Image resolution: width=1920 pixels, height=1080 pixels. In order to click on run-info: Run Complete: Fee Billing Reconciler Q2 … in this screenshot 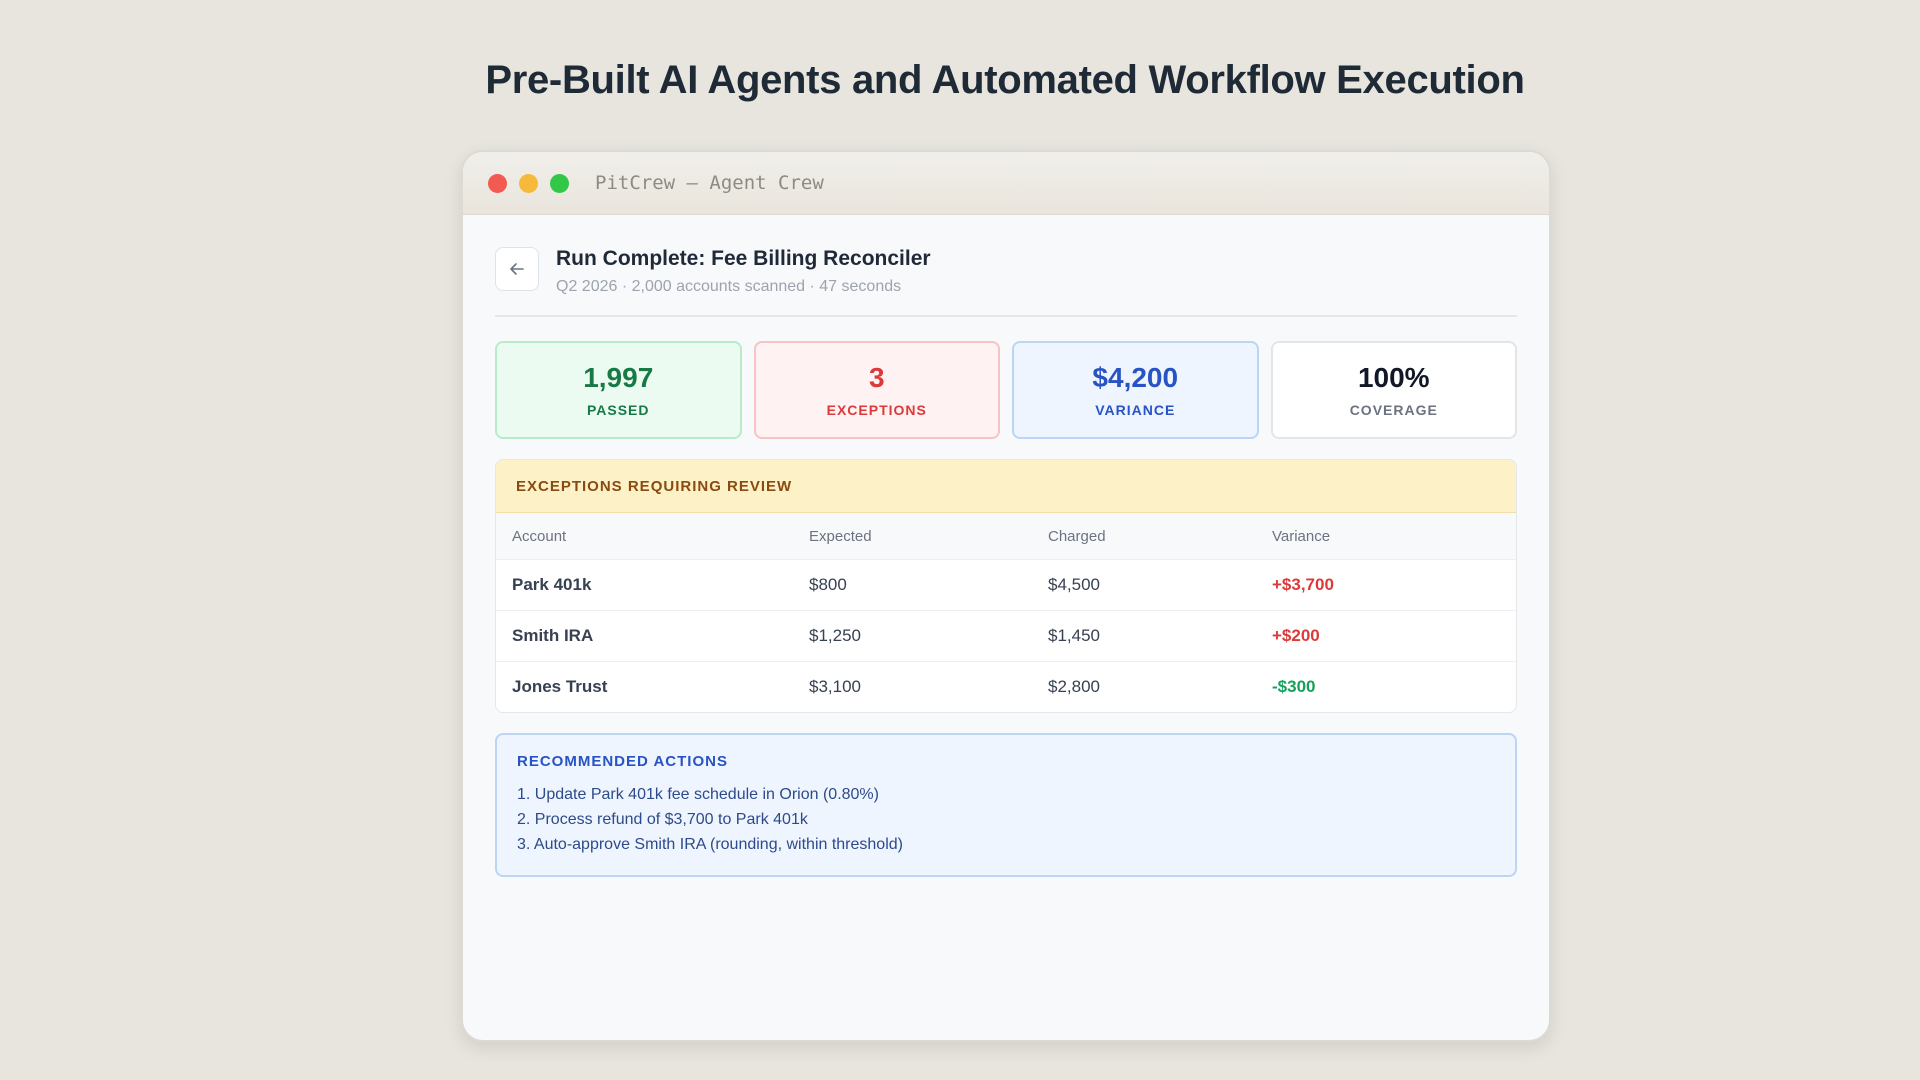, I will do `click(743, 271)`.